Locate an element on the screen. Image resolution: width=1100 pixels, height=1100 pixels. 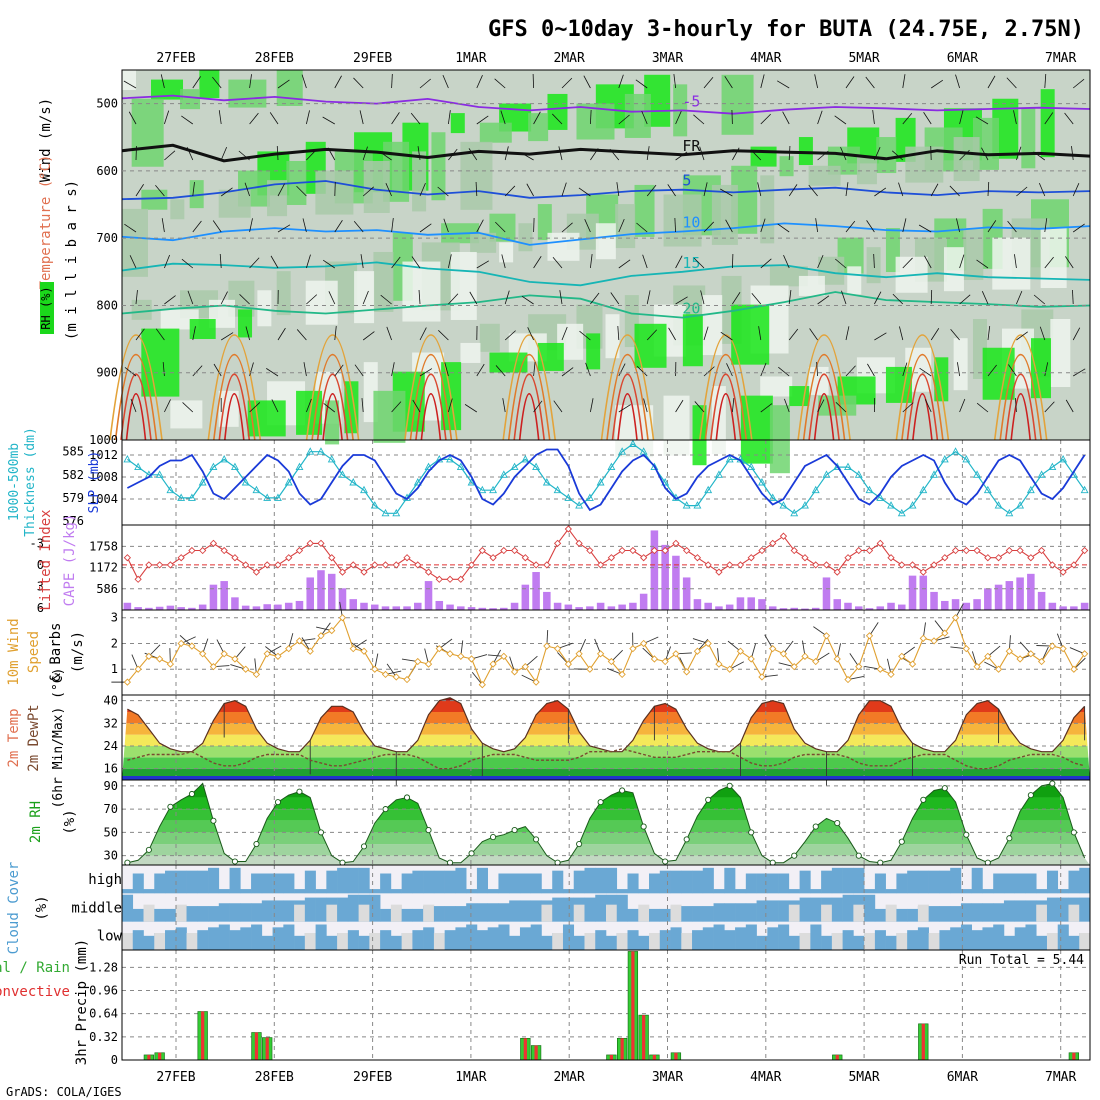
bottom-date-label: 2MAR is located at coordinates (569, 1077).